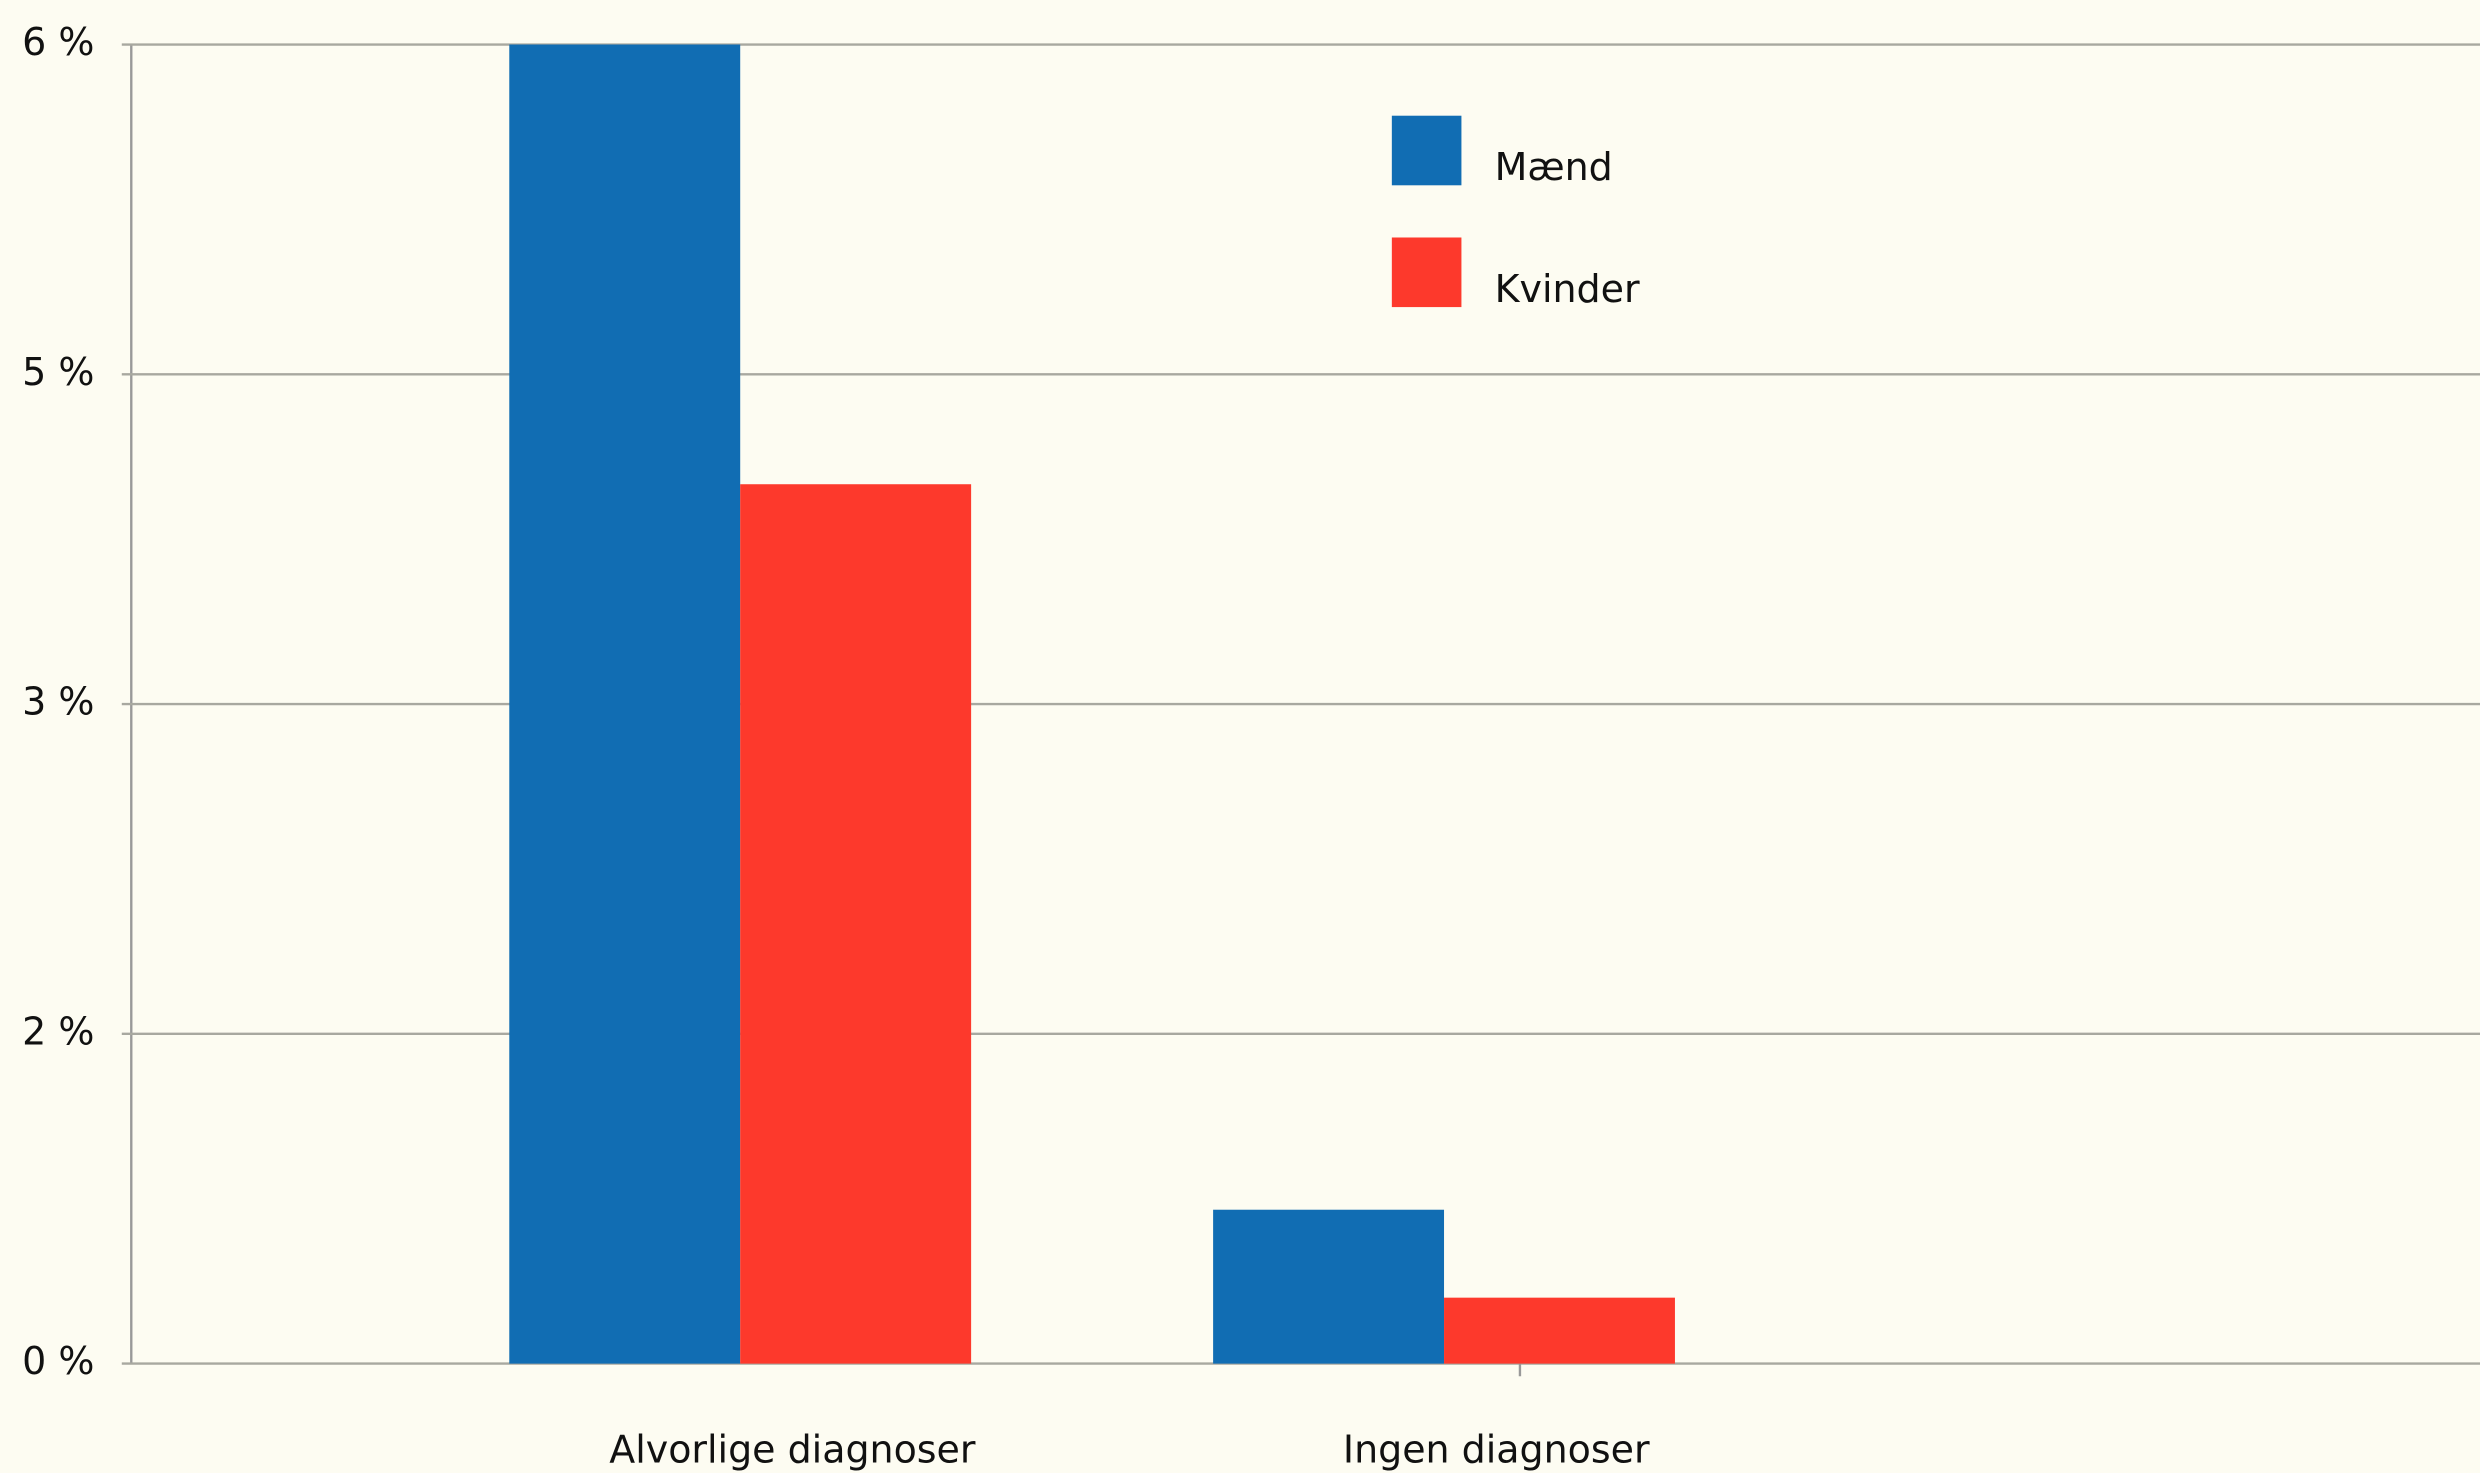 Image resolution: width=2480 pixels, height=1473 pixels. I want to click on x-tick-label: Ingen diagnoser, so click(1496, 1450).